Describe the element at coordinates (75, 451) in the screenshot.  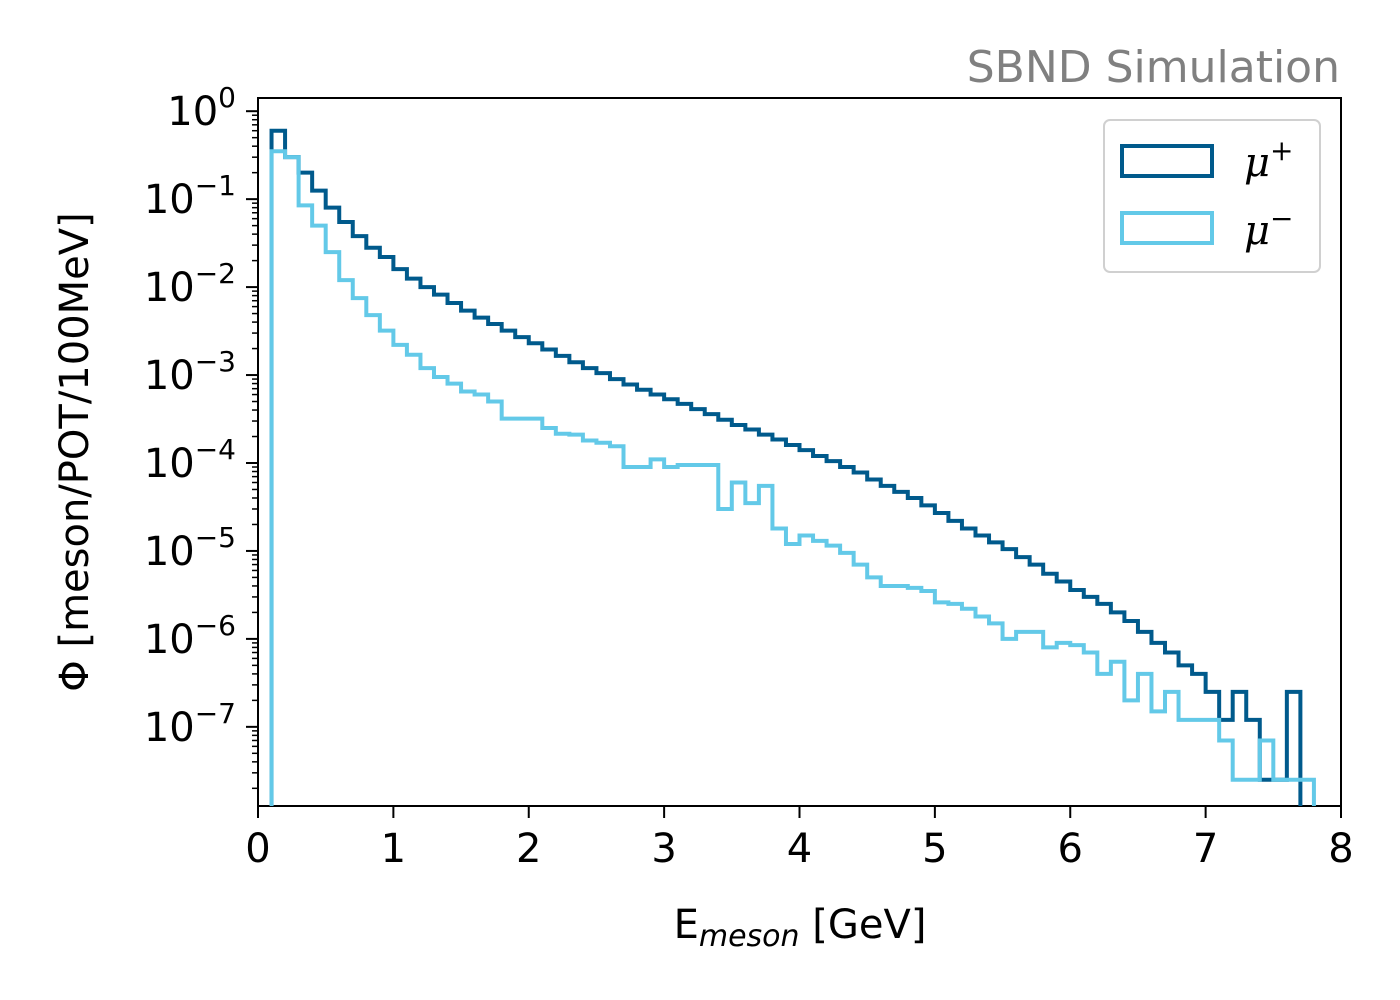
I see `y-axis-label: Φ [meson/POT/100MeV]` at that location.